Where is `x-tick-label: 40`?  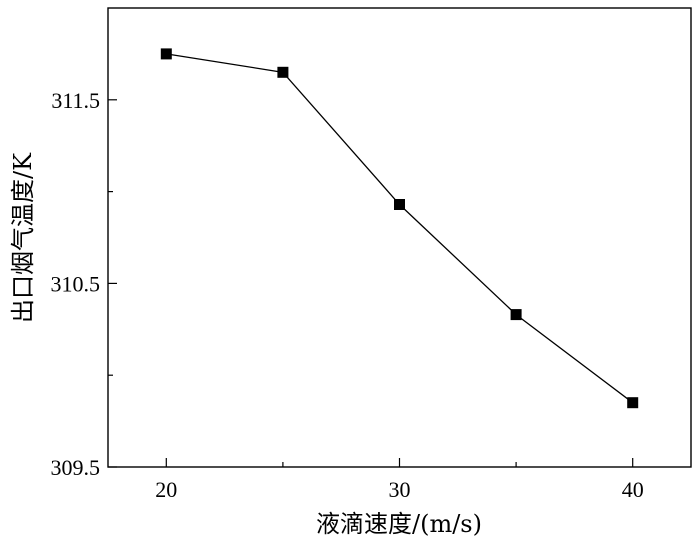
x-tick-label: 40 is located at coordinates (633, 489).